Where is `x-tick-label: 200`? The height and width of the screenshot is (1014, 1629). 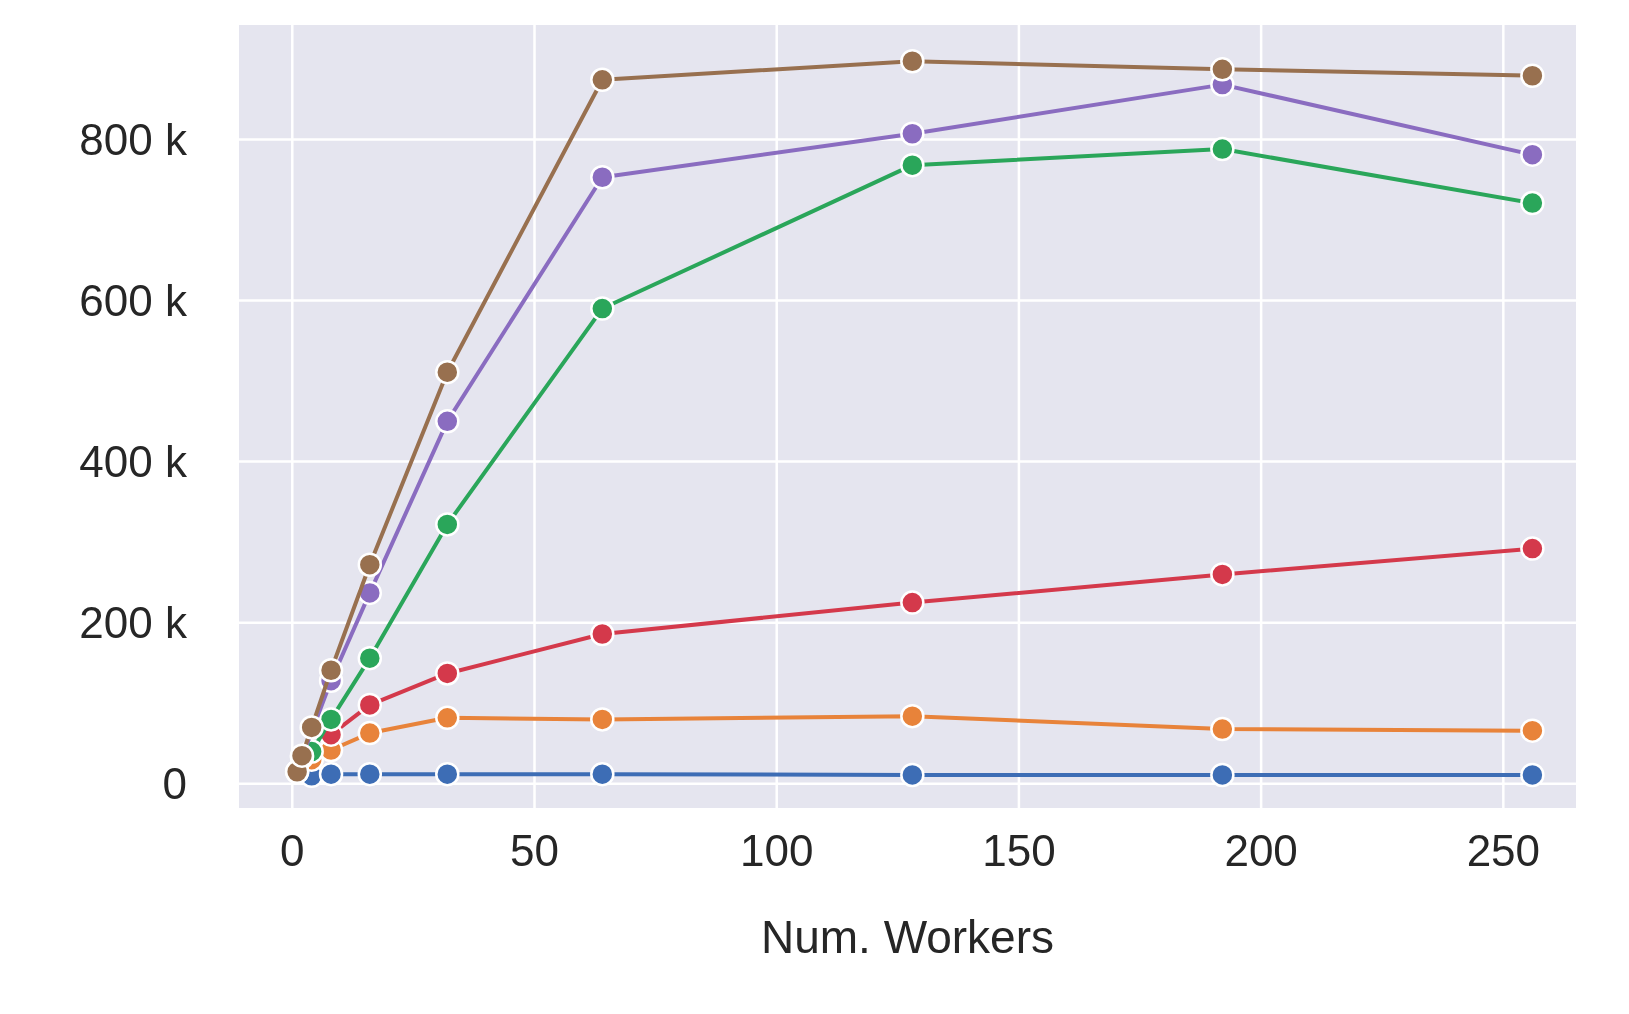
x-tick-label: 200 is located at coordinates (1261, 850).